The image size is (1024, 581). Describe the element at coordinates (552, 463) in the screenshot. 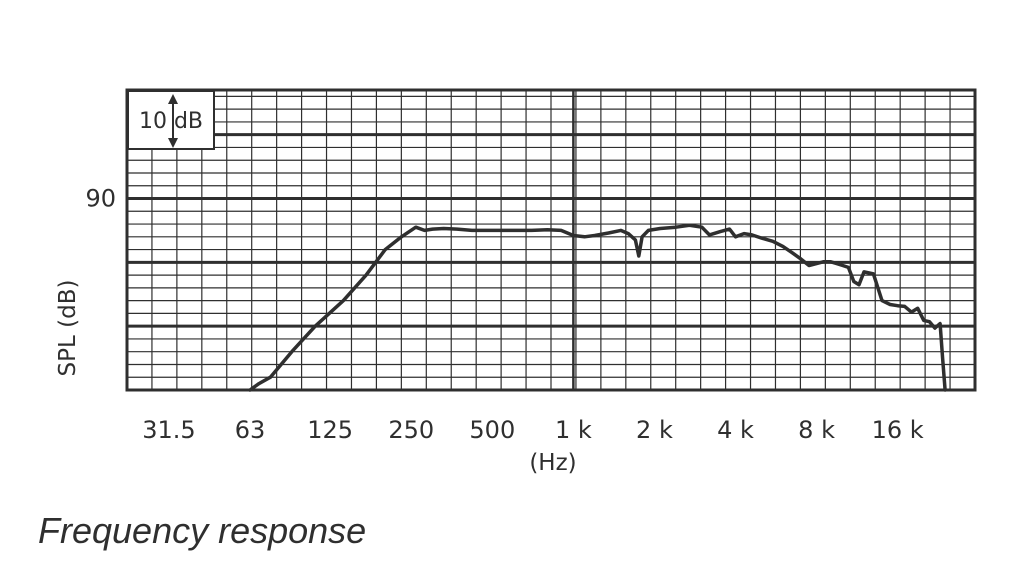

I see `x-axis-label: (Hz)` at that location.